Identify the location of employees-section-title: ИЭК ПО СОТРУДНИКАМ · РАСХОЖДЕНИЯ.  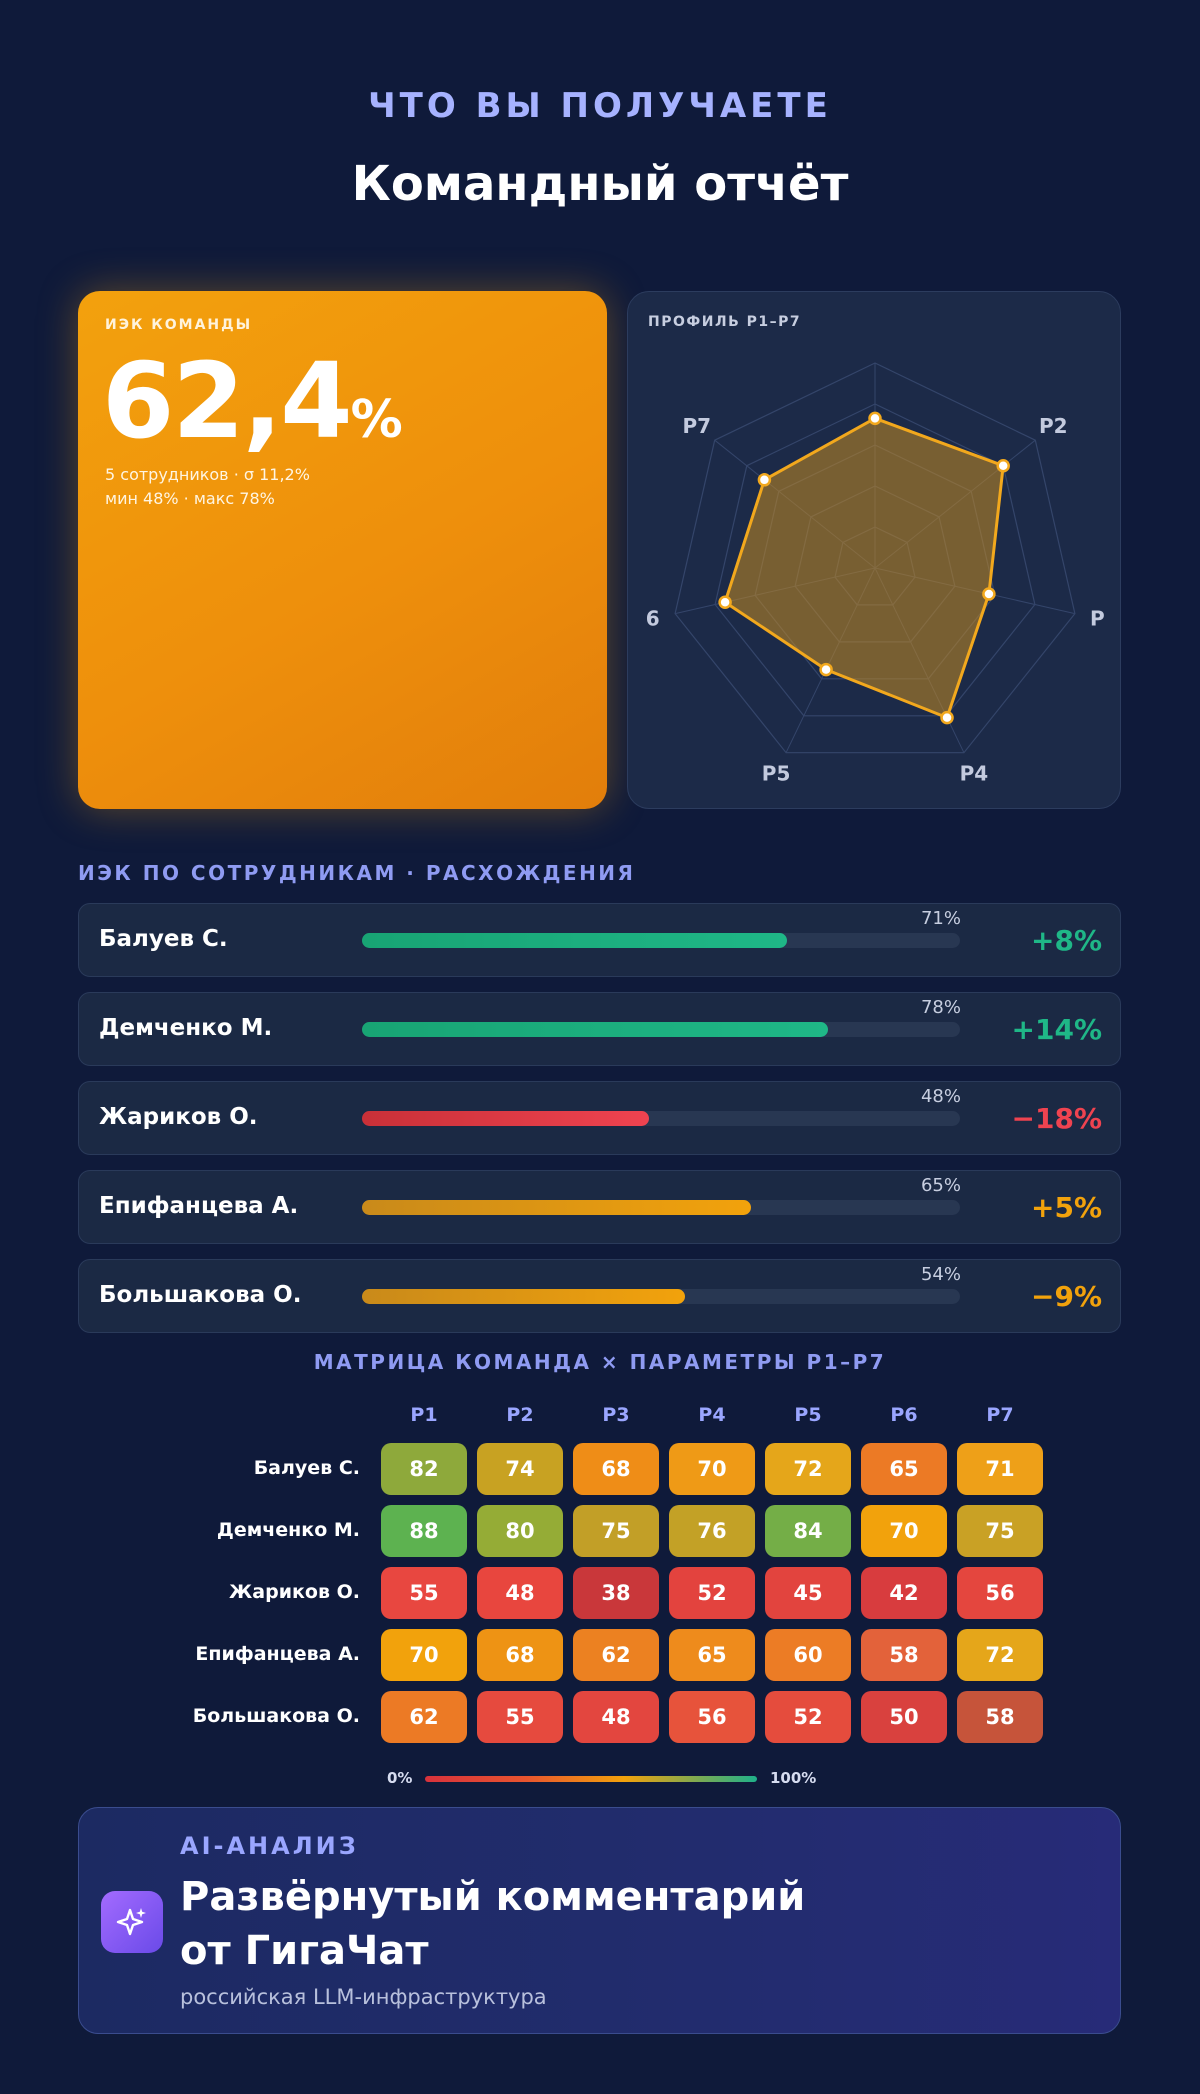
(357, 873).